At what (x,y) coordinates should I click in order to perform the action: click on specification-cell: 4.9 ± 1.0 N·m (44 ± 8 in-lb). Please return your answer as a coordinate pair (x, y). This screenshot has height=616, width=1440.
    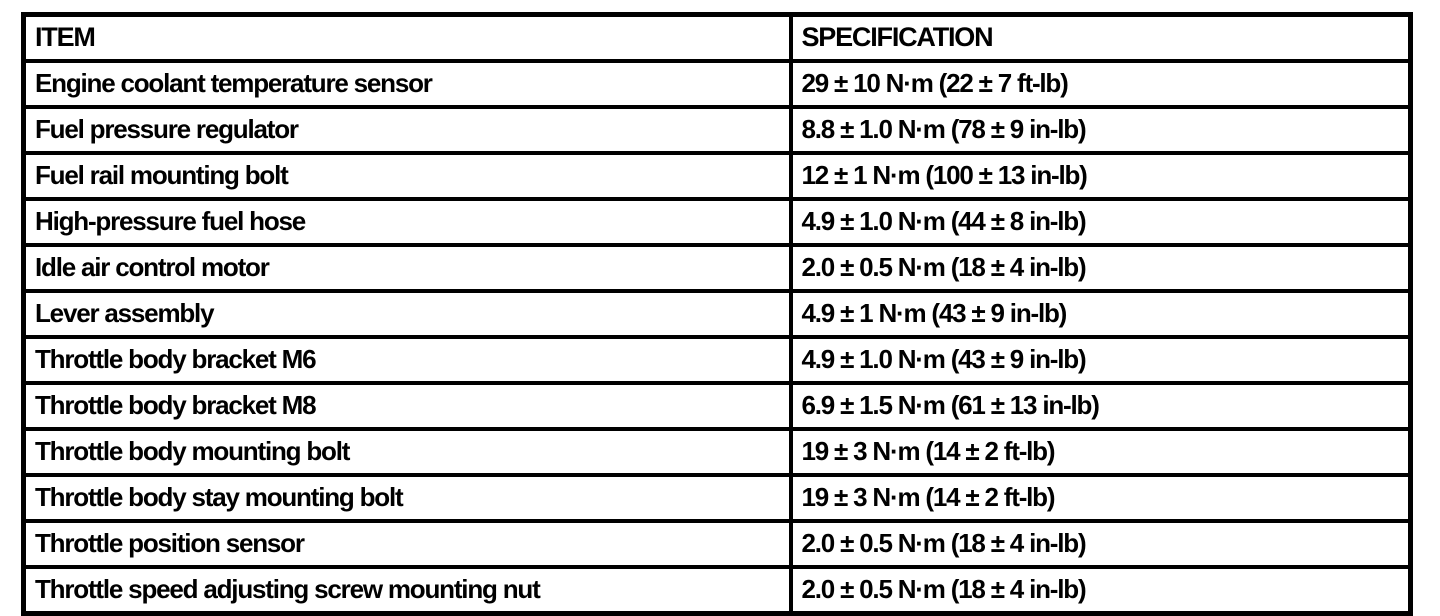
    Looking at the image, I should click on (1100, 222).